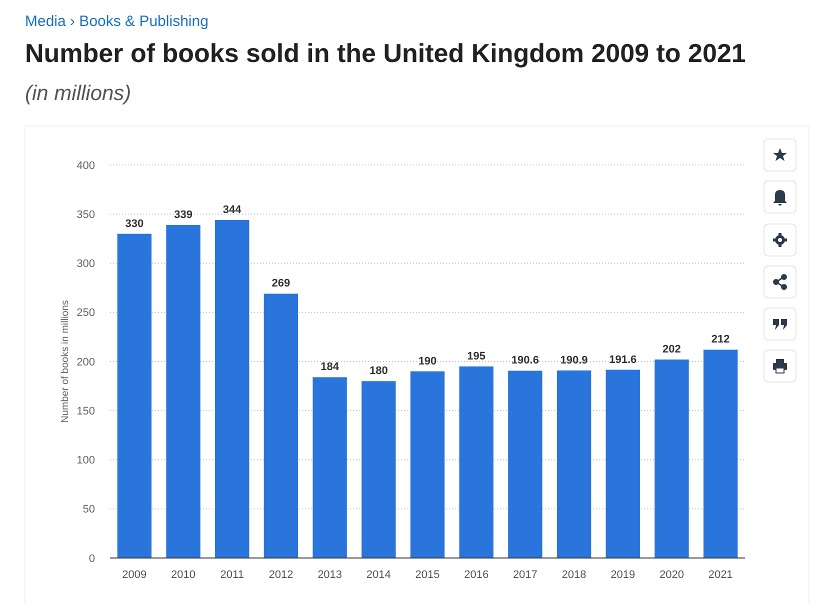 The width and height of the screenshot is (821, 605). What do you see at coordinates (85, 214) in the screenshot?
I see `y-tick-label: 350` at bounding box center [85, 214].